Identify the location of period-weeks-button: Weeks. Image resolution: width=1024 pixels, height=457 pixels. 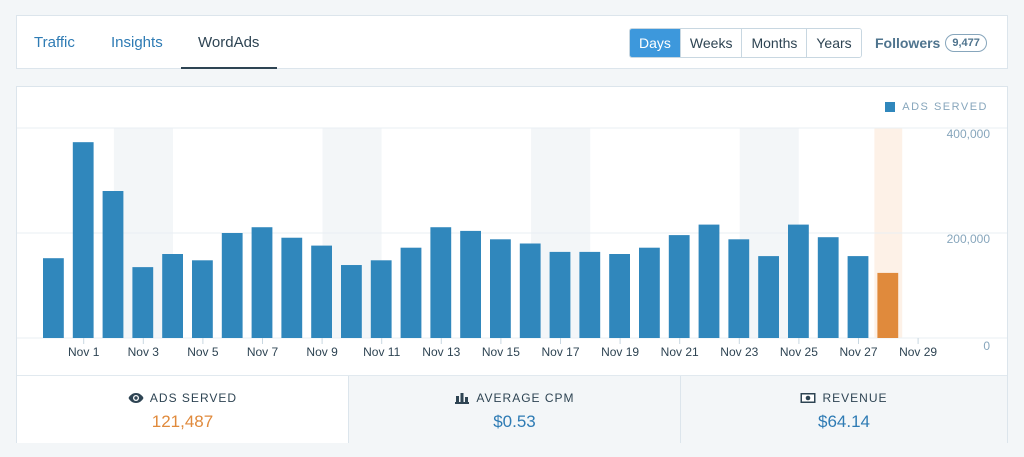
(710, 43).